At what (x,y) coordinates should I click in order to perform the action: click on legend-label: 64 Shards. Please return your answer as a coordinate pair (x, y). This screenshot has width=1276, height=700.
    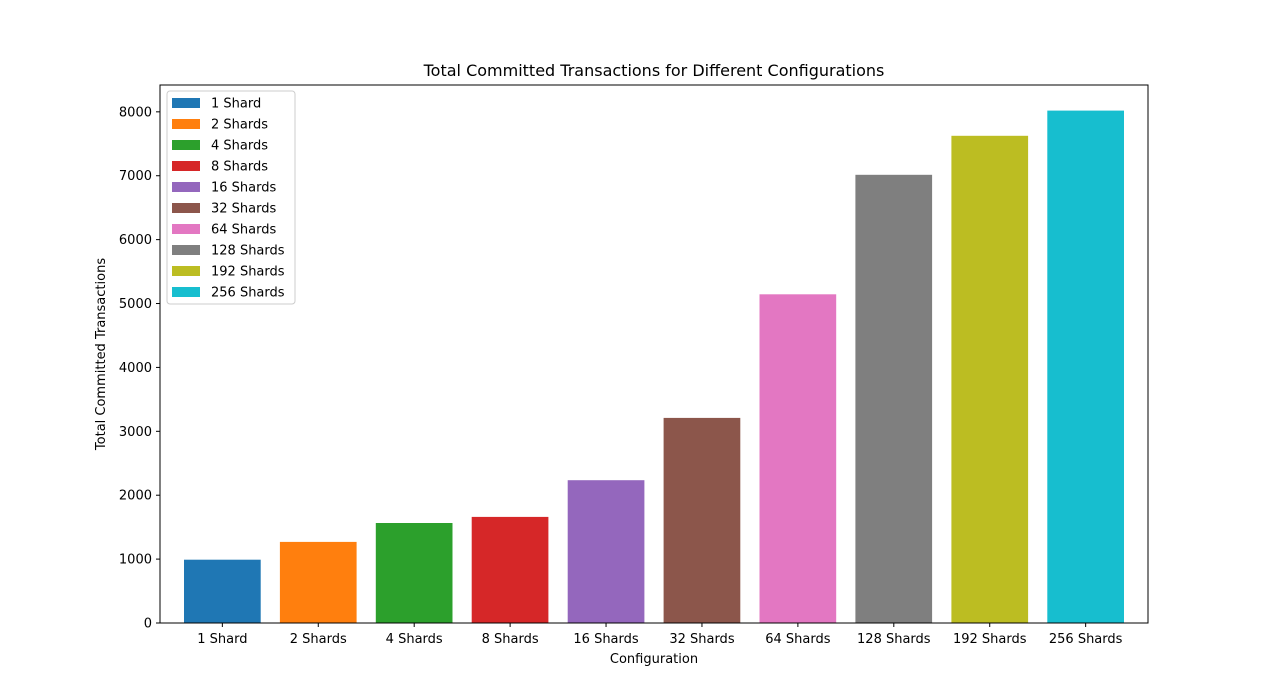
    Looking at the image, I should click on (244, 230).